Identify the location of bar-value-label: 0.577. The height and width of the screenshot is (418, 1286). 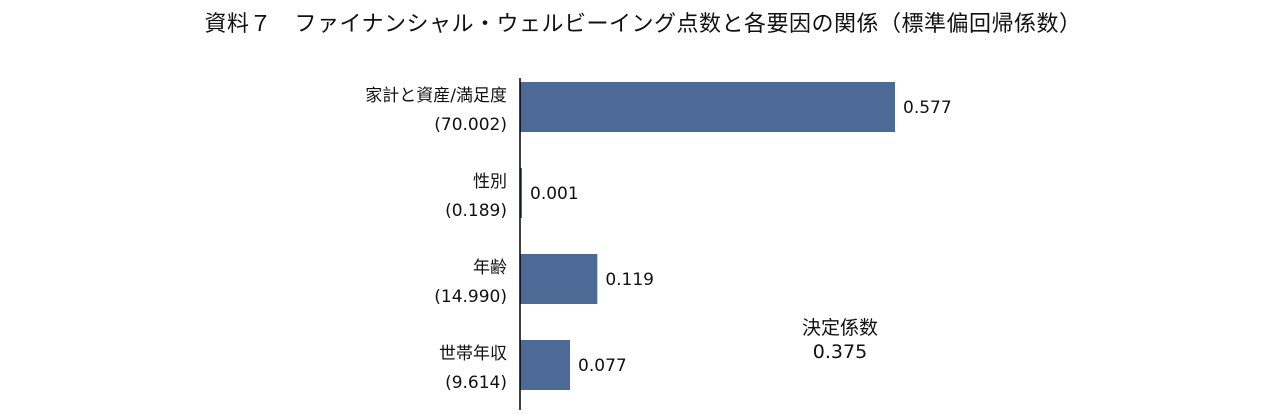
(927, 108).